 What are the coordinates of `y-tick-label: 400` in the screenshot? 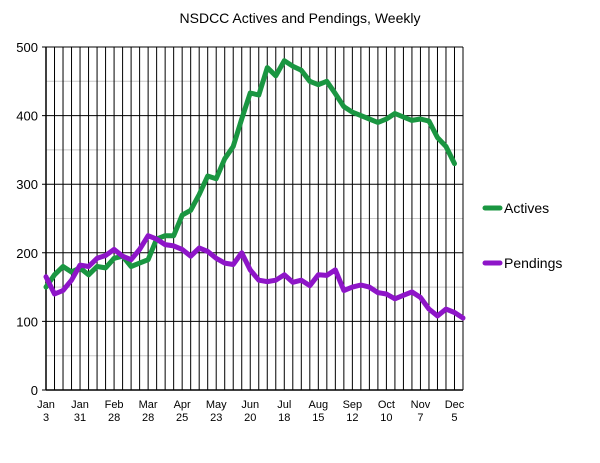 It's located at (27, 116).